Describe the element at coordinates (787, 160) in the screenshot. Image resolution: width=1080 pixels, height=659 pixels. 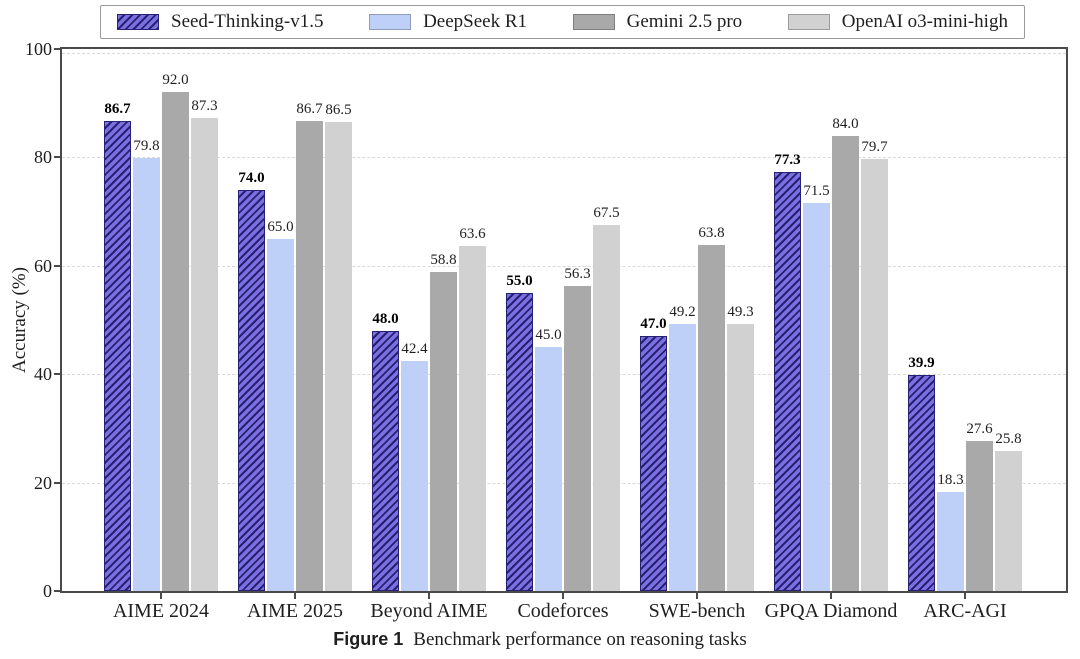
I see `bar-value-label: 77.3` at that location.